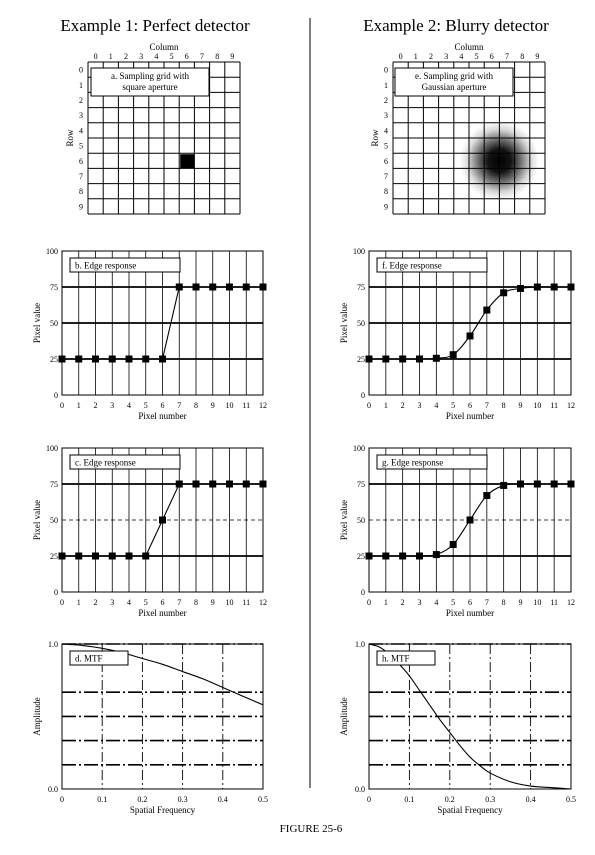 The image size is (595, 855). What do you see at coordinates (454, 76) in the screenshot?
I see `grid-label-line1: e. Sampling grid with` at bounding box center [454, 76].